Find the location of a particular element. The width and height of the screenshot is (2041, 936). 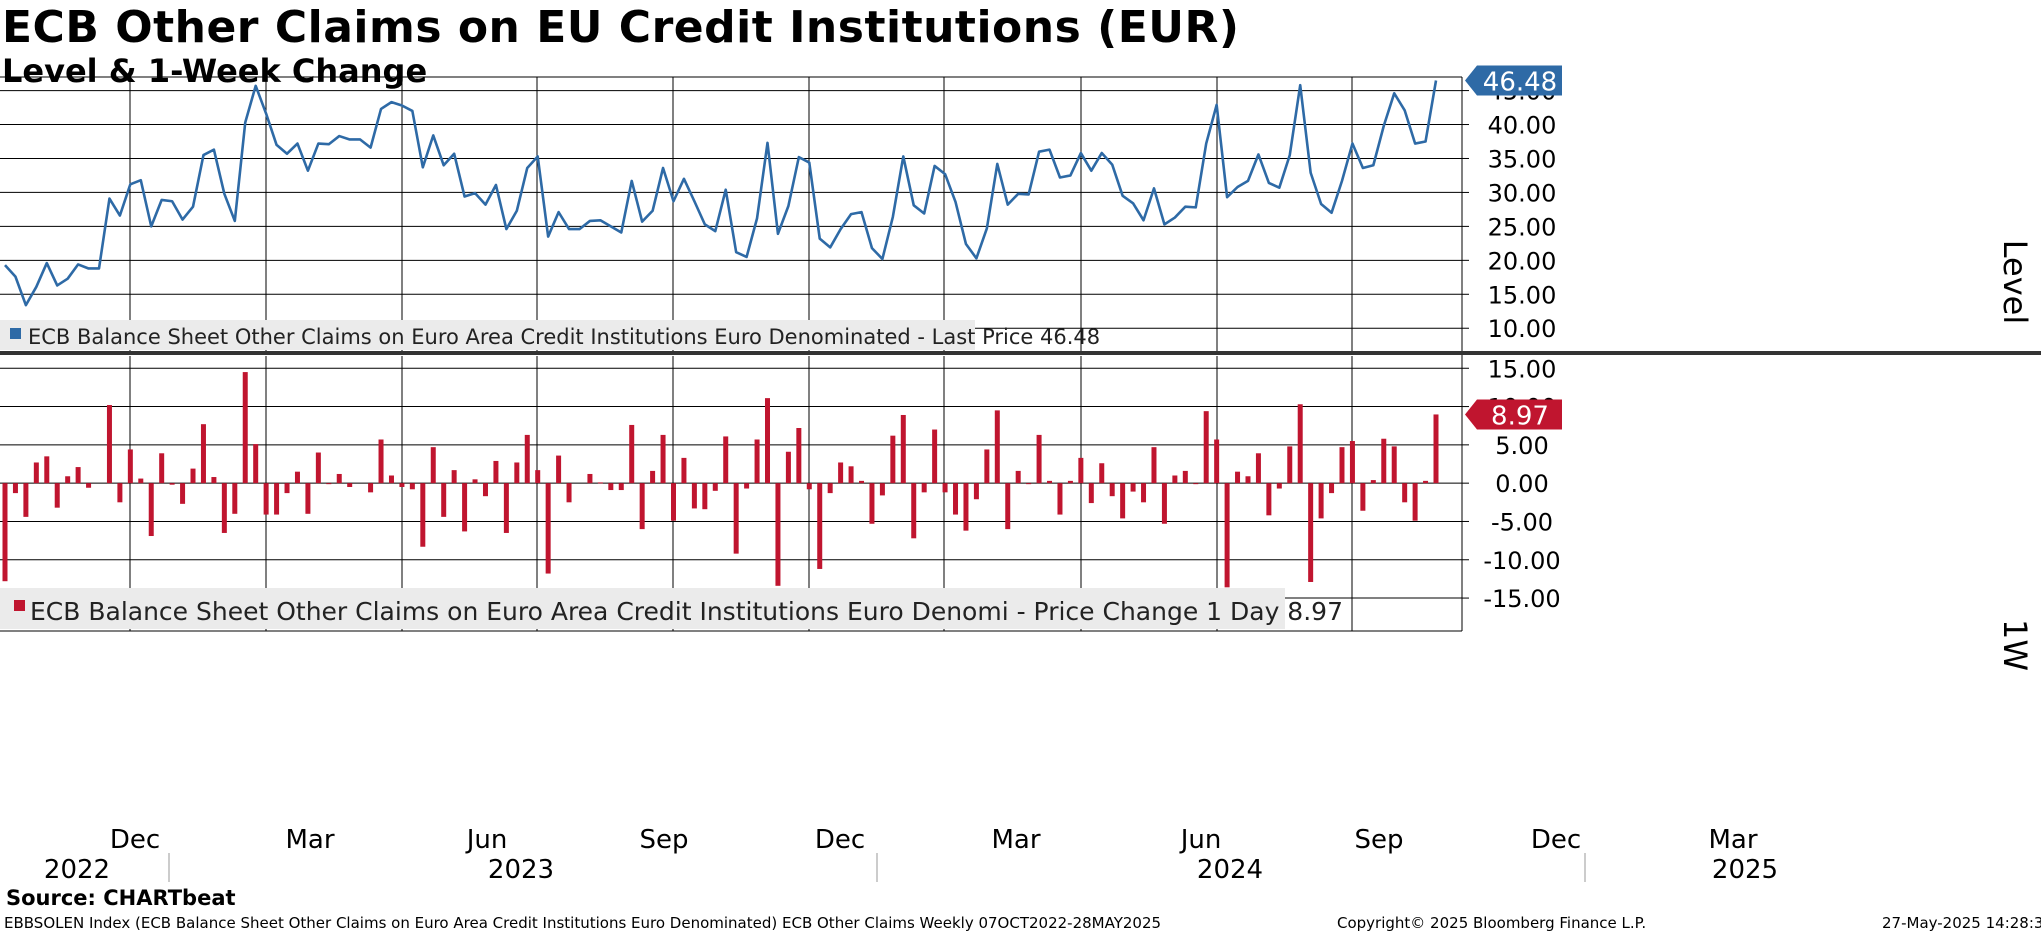

ytick-label-level: 40.00 is located at coordinates (1522, 126).